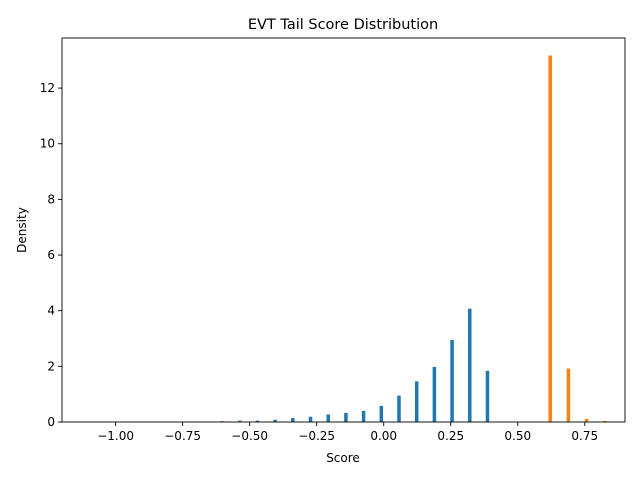  I want to click on y-tick-label: 8, so click(51, 199).